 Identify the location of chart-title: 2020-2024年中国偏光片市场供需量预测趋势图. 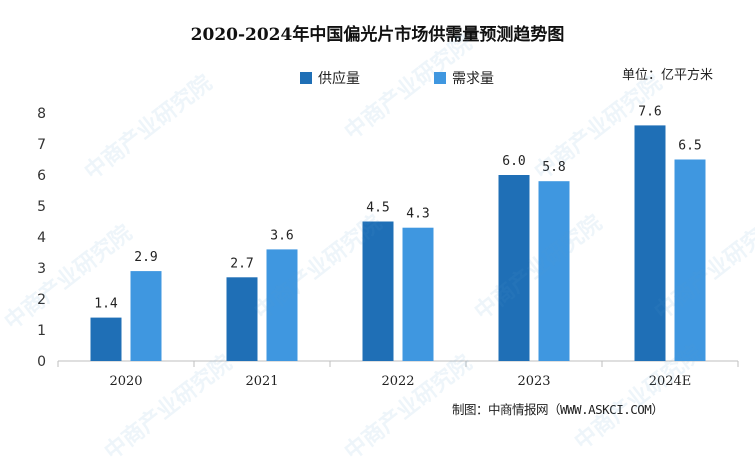
(377, 35).